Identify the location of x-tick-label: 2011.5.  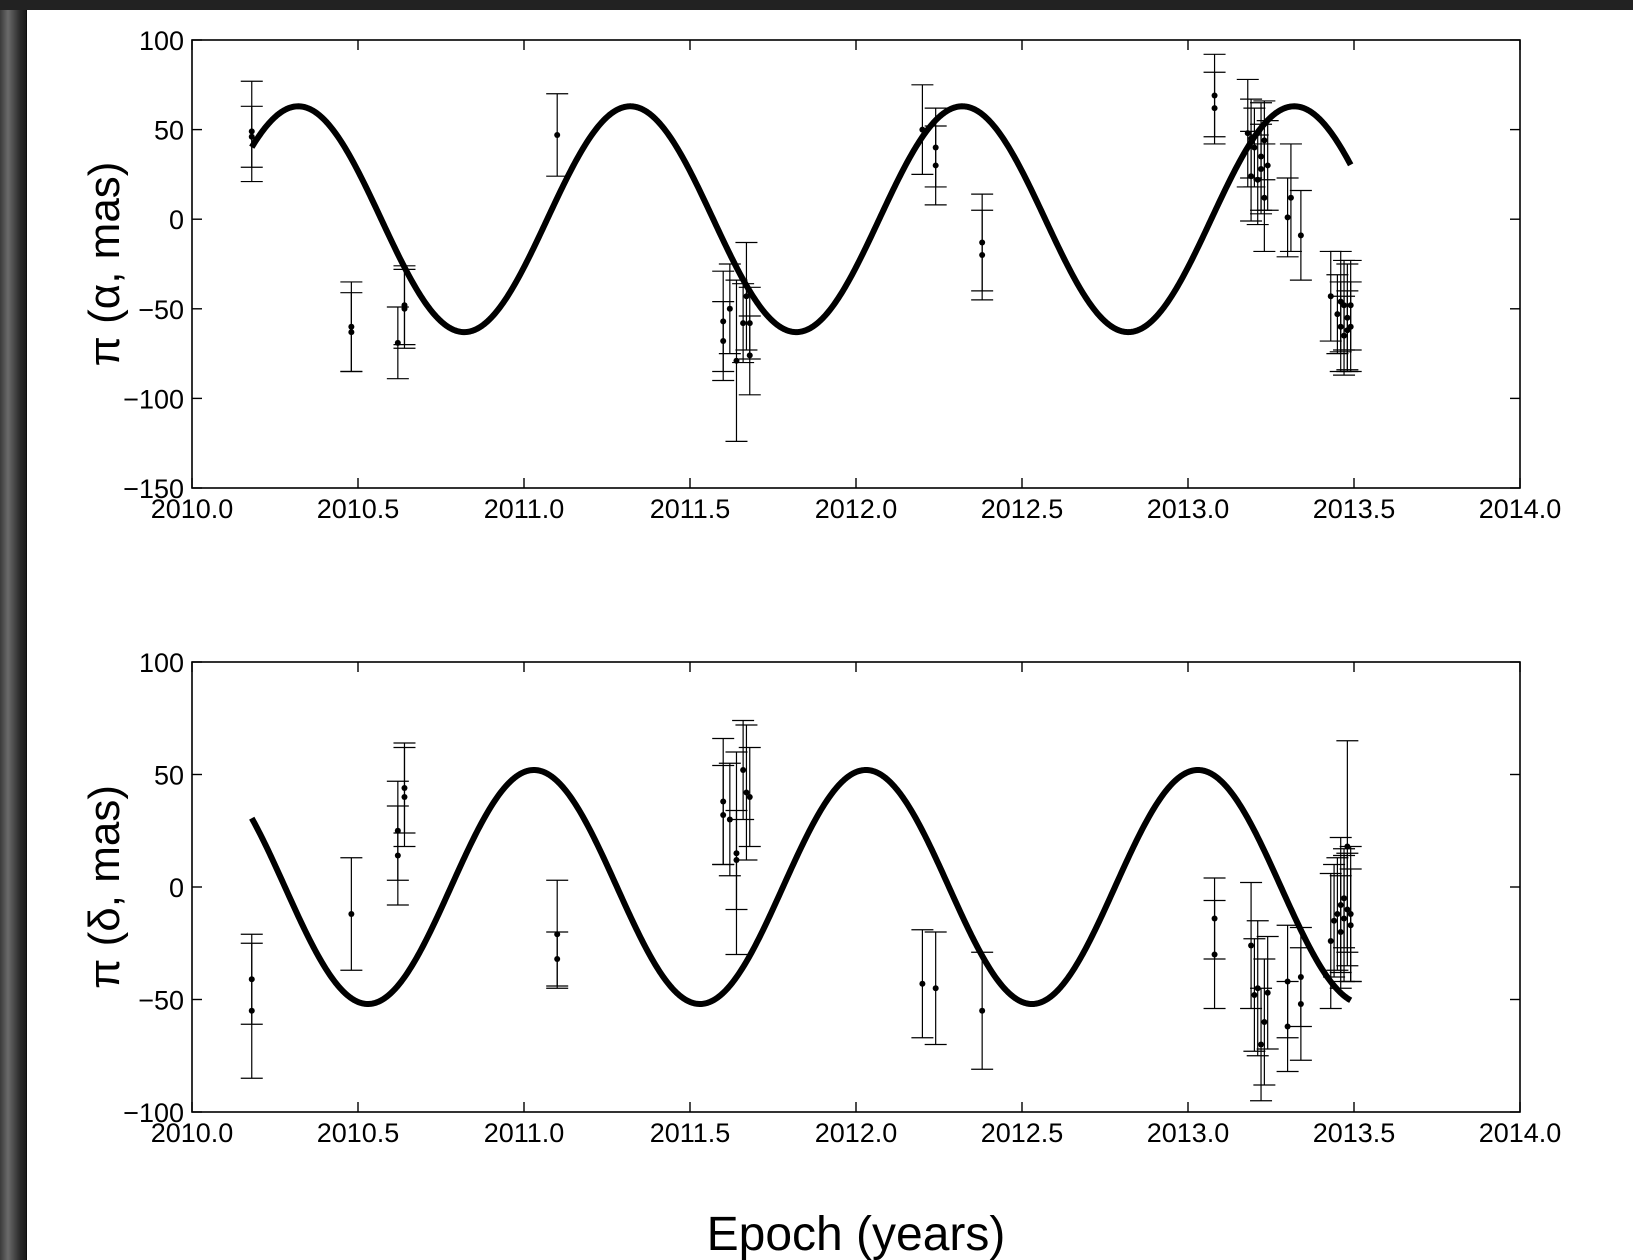
(690, 509).